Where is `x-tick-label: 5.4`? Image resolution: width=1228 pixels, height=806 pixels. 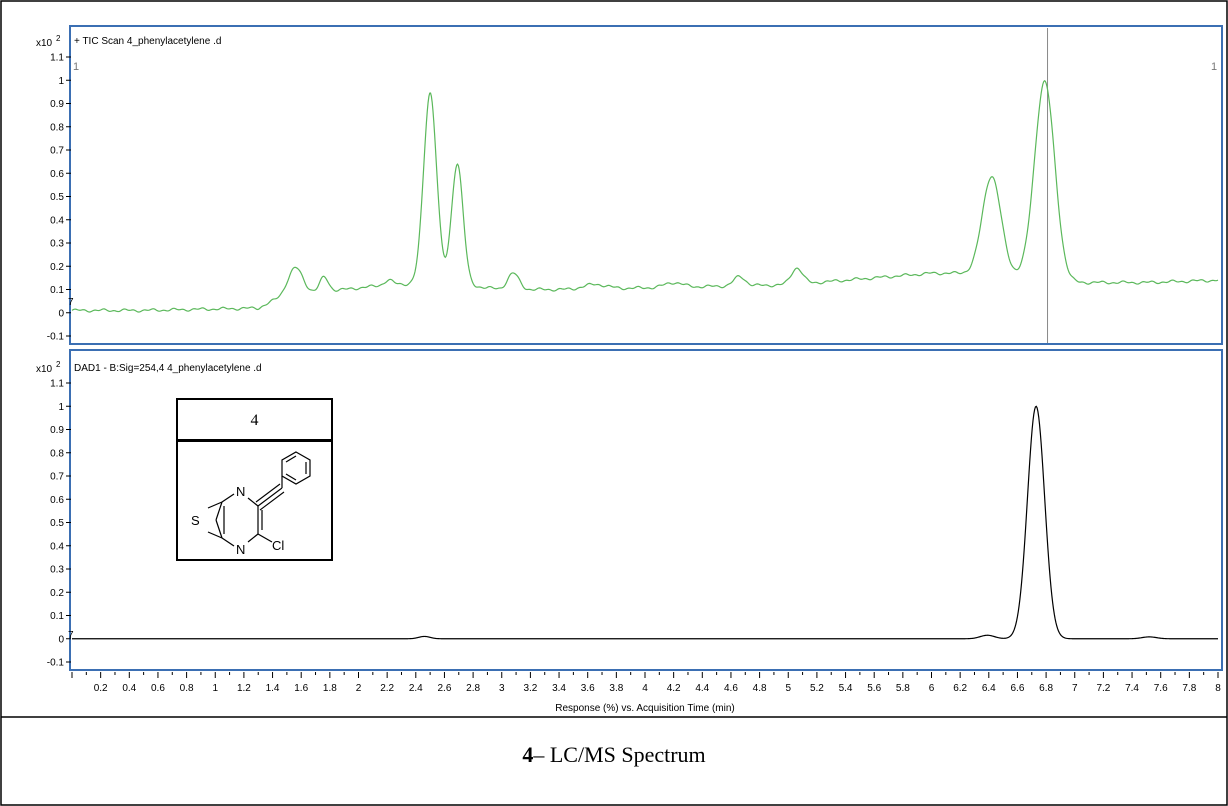
x-tick-label: 5.4 is located at coordinates (846, 688).